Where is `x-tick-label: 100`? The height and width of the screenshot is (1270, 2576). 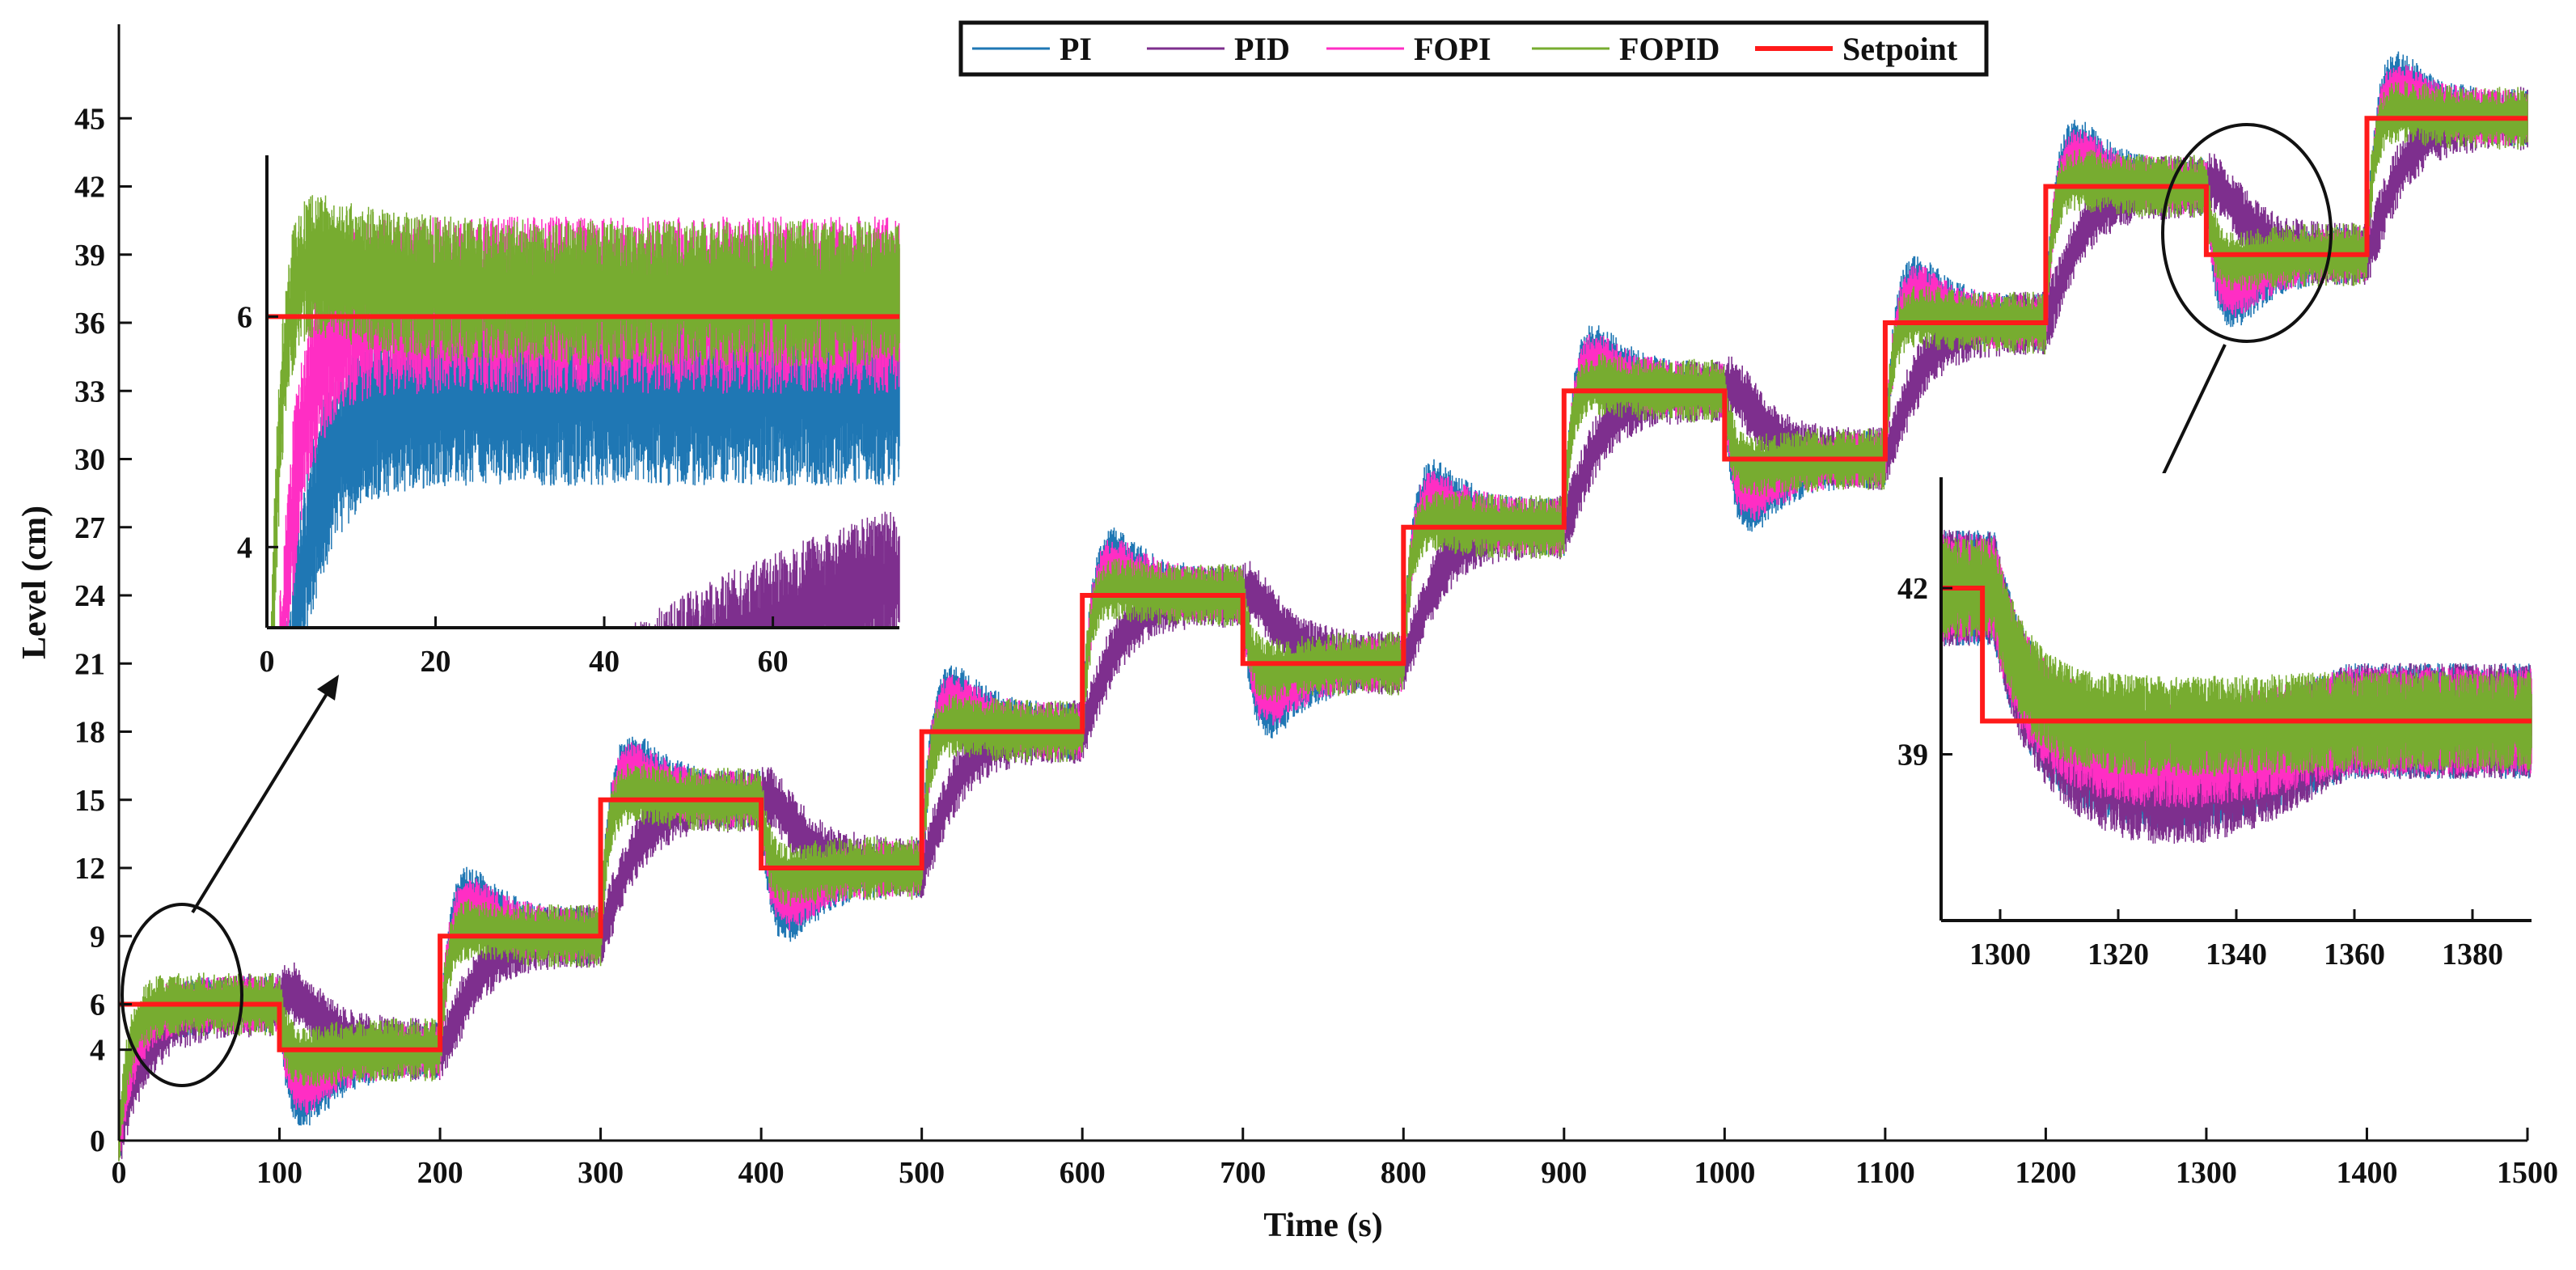
x-tick-label: 100 is located at coordinates (279, 1173).